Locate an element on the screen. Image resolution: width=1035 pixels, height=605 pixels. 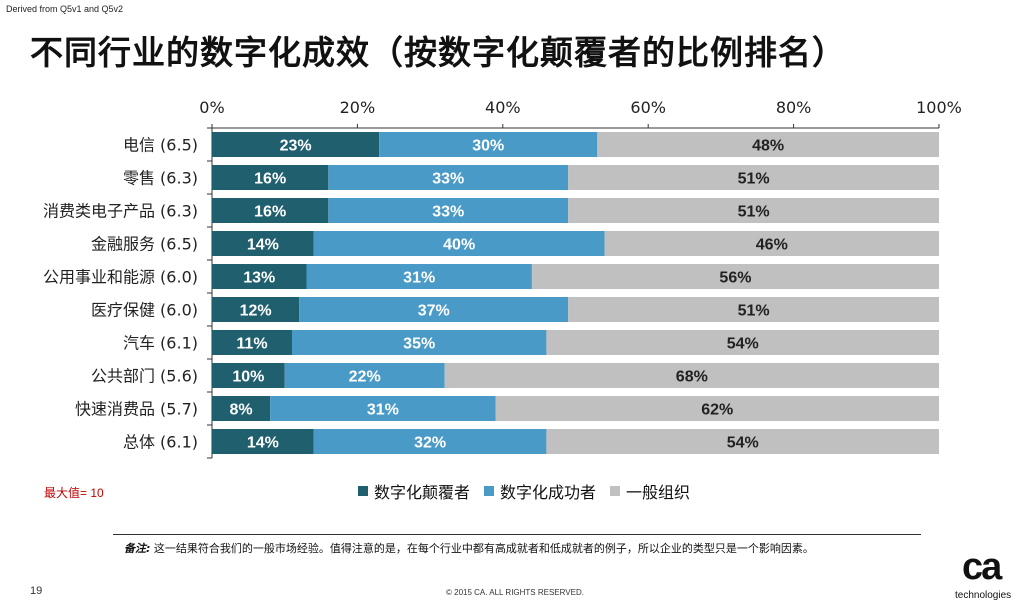
copyright-text: © 2015 CA. ALL RIGHTS RESERVED. is located at coordinates (515, 592).